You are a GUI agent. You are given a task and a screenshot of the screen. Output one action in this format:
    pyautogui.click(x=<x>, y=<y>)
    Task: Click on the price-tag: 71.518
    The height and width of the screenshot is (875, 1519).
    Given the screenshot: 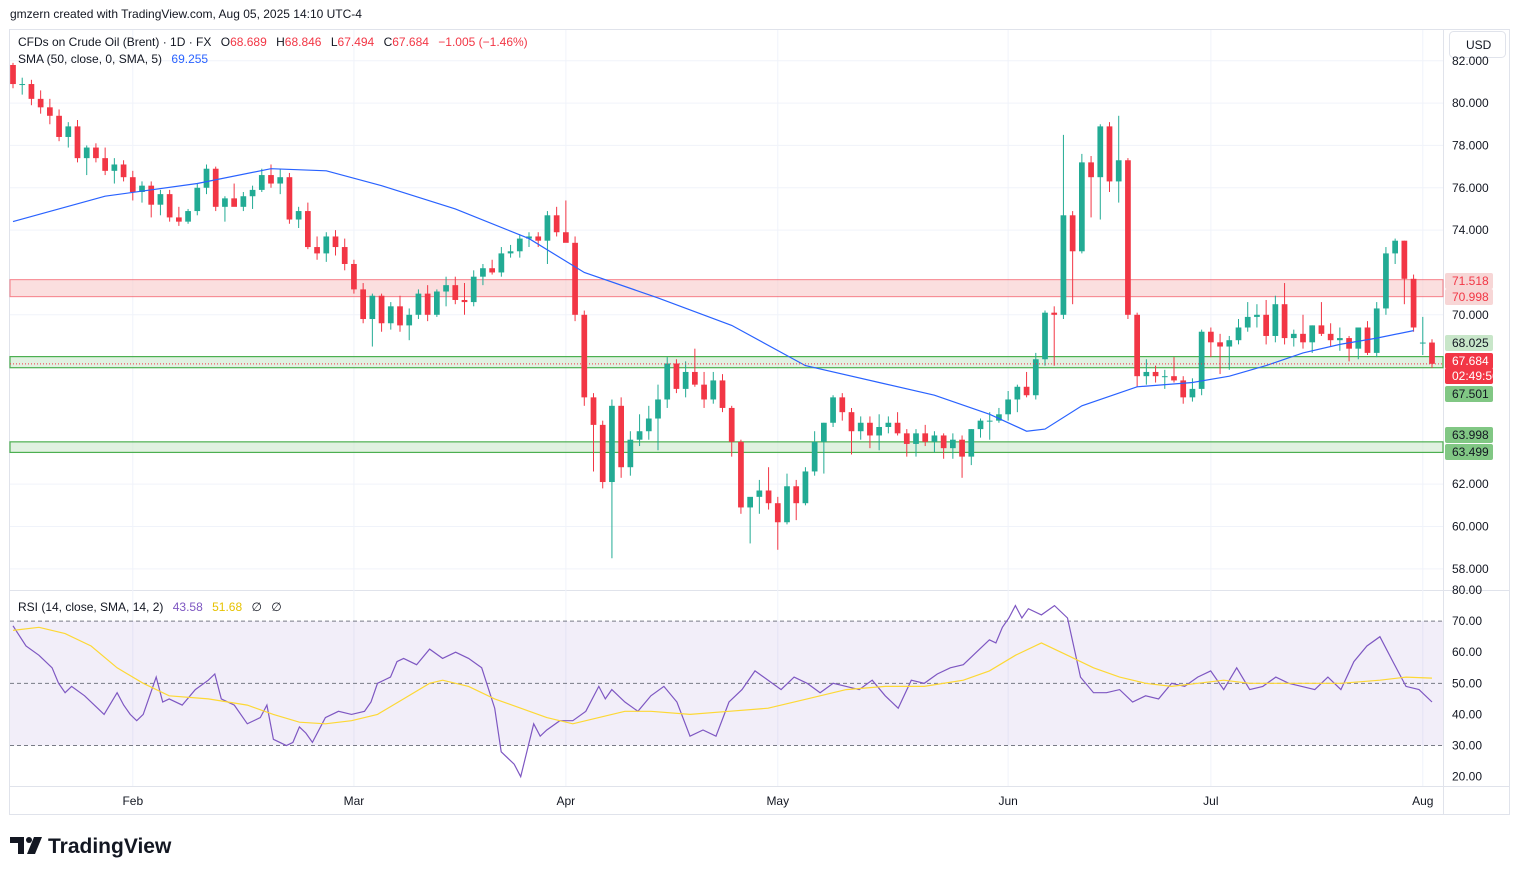 What is the action you would take?
    pyautogui.click(x=1469, y=281)
    